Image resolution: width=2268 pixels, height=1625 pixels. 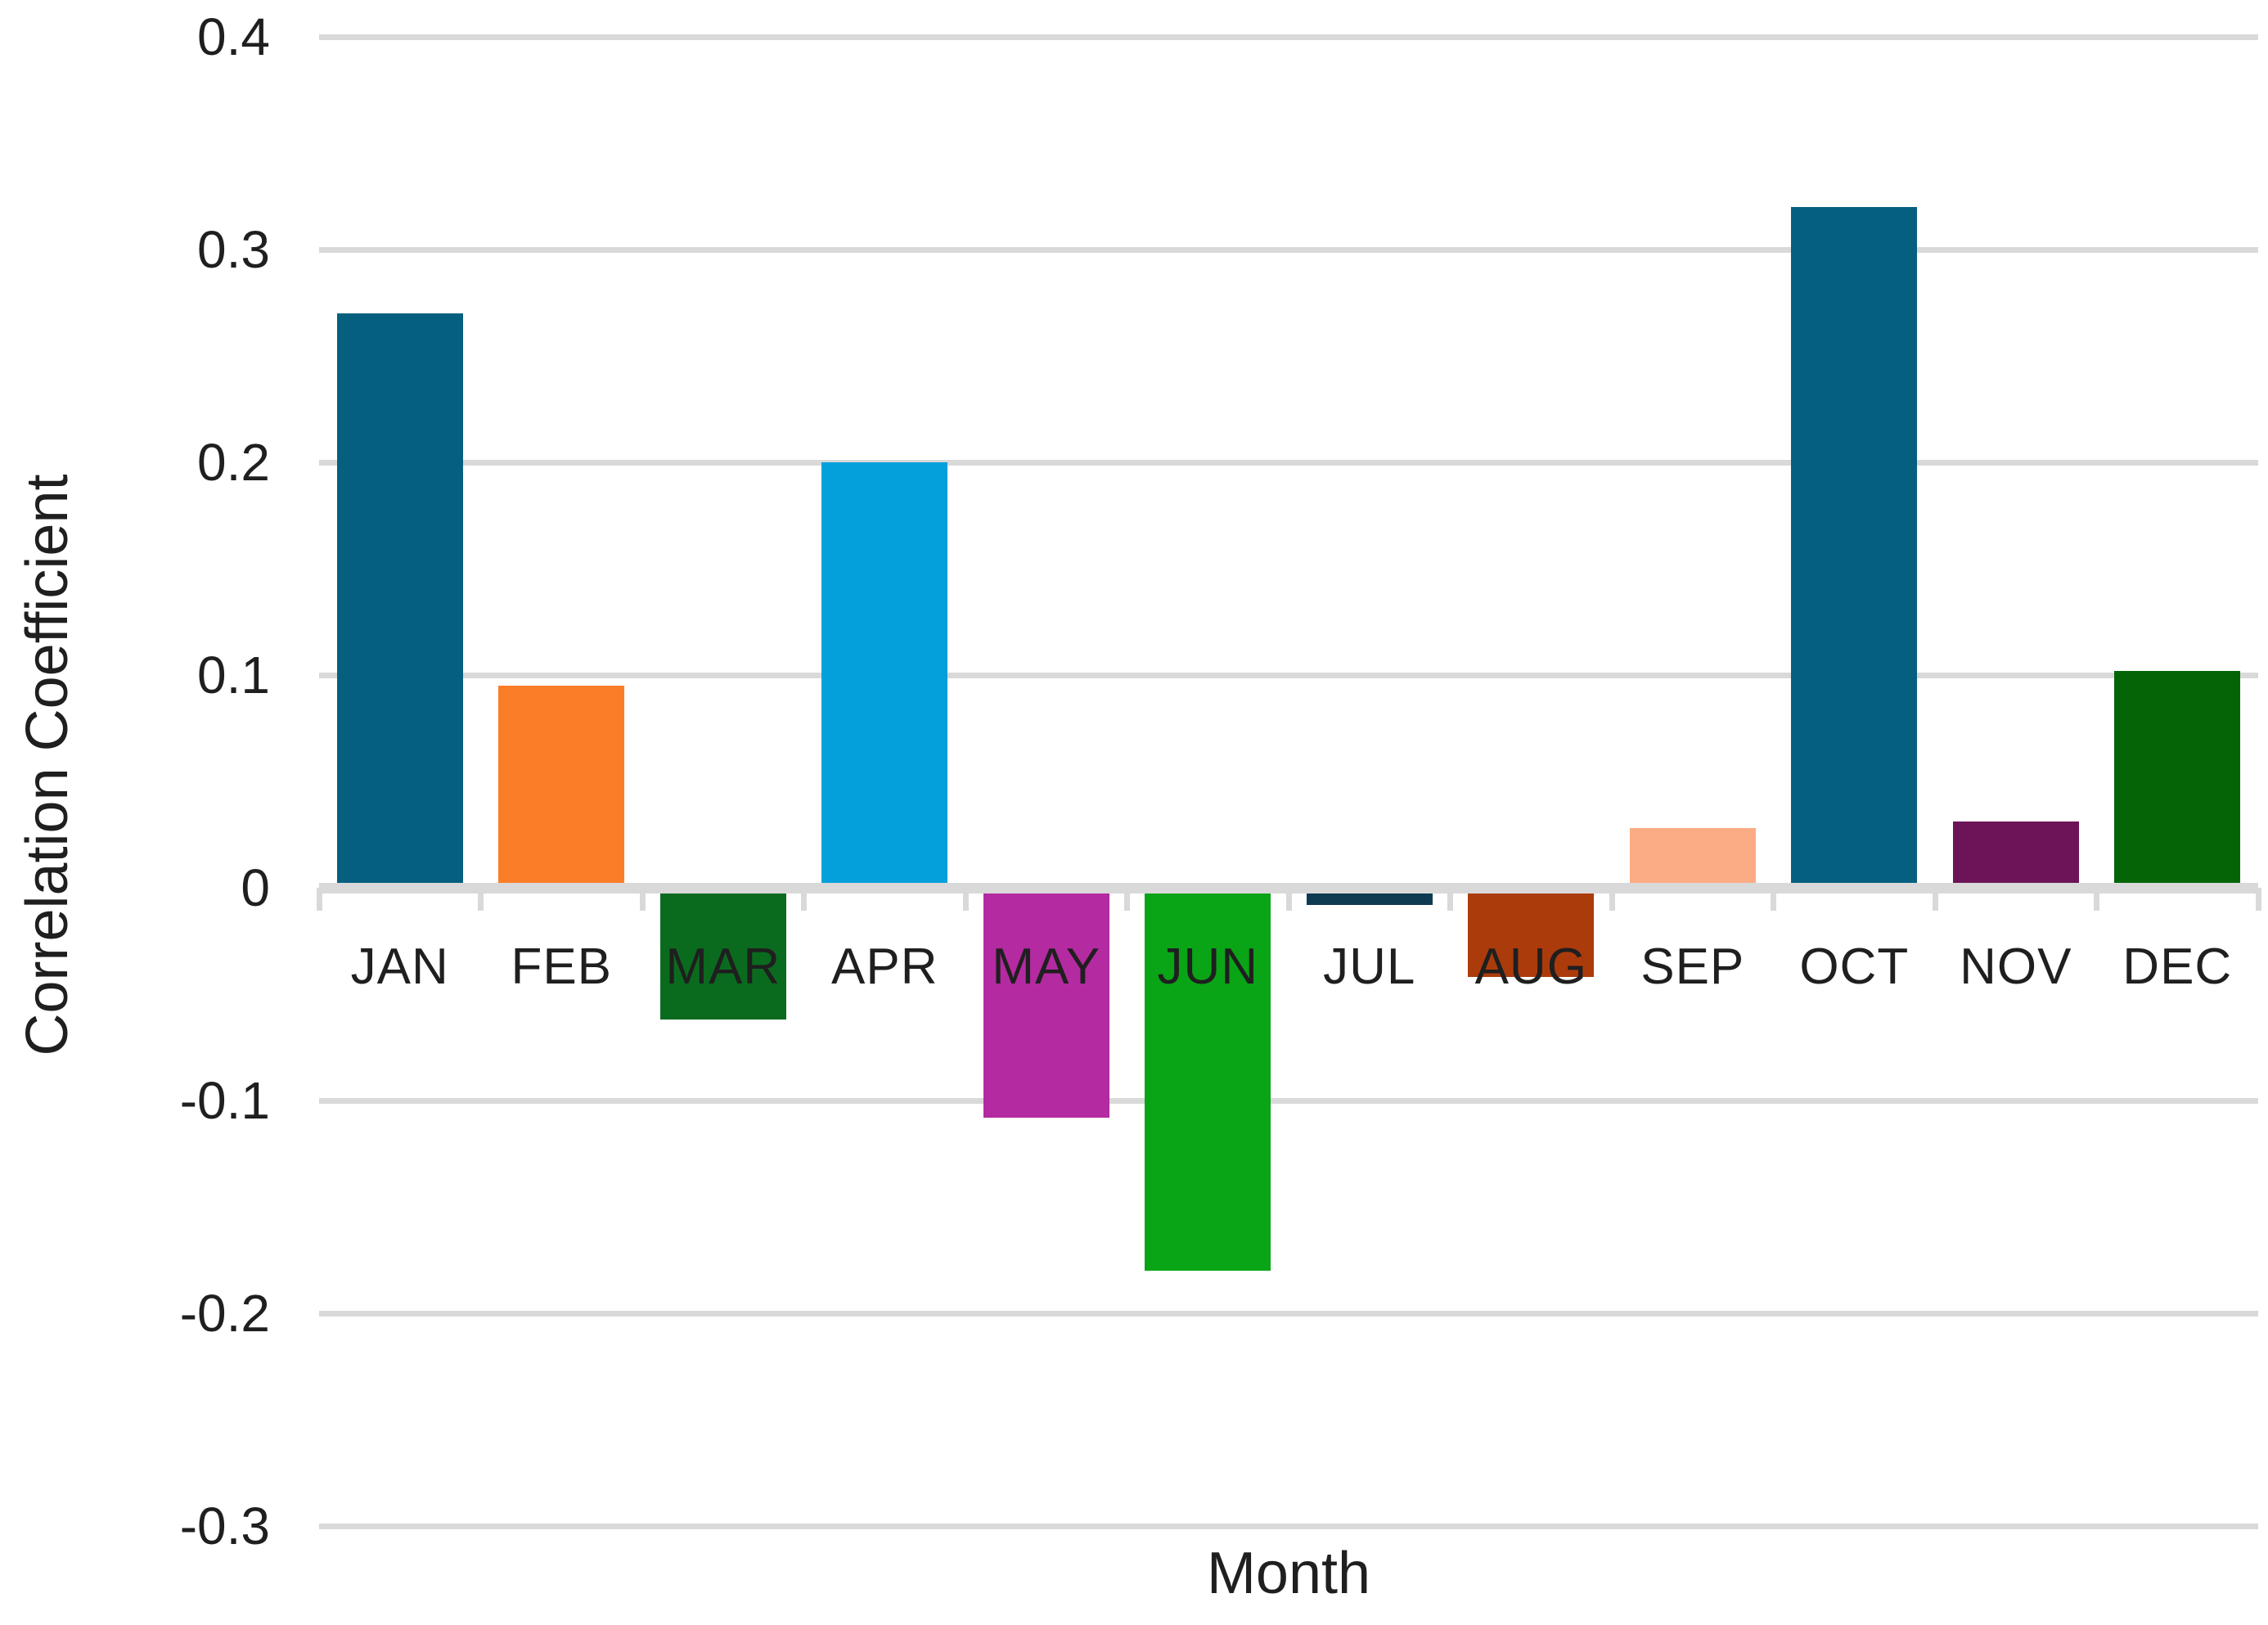 What do you see at coordinates (2178, 967) in the screenshot?
I see `x-axis-tick-label: DEC` at bounding box center [2178, 967].